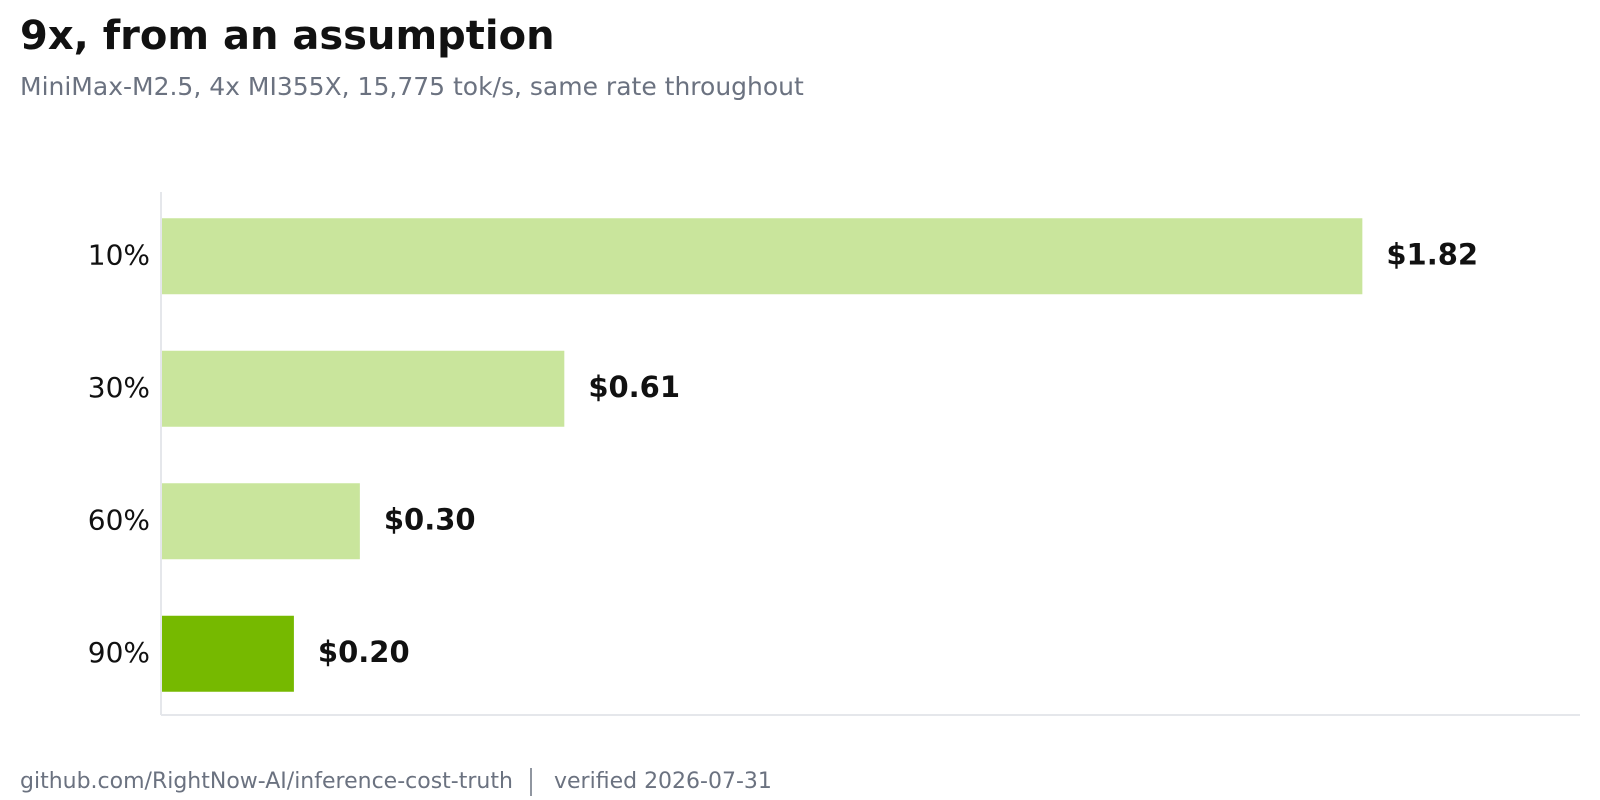  Describe the element at coordinates (119, 652) in the screenshot. I see `y-tick-label: 90%` at that location.